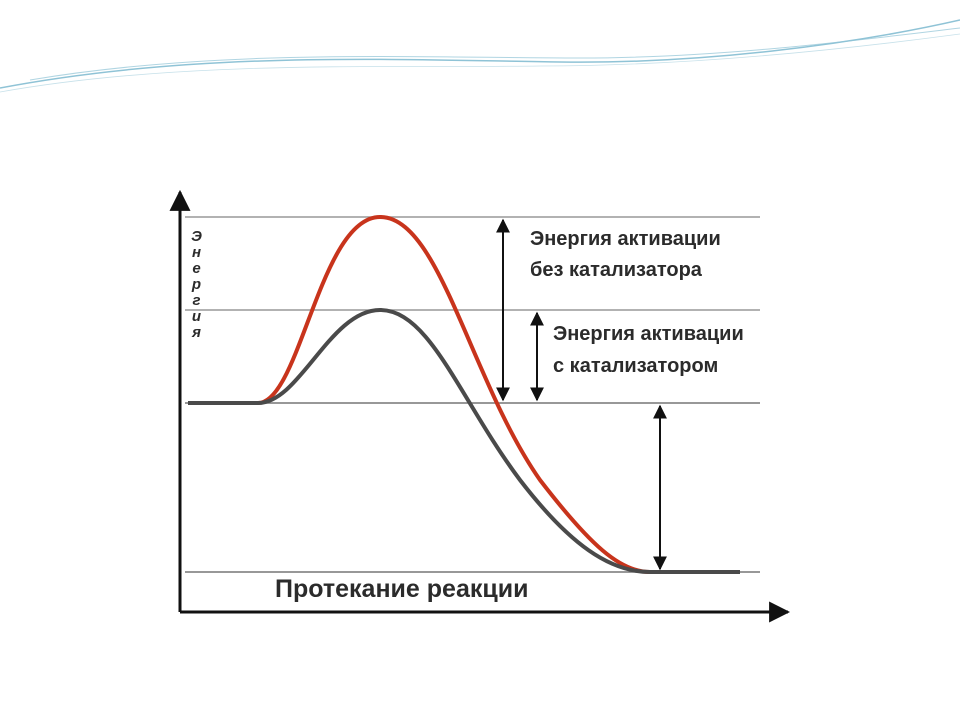 The width and height of the screenshot is (960, 720). I want to click on arrows, so click(581, 394).